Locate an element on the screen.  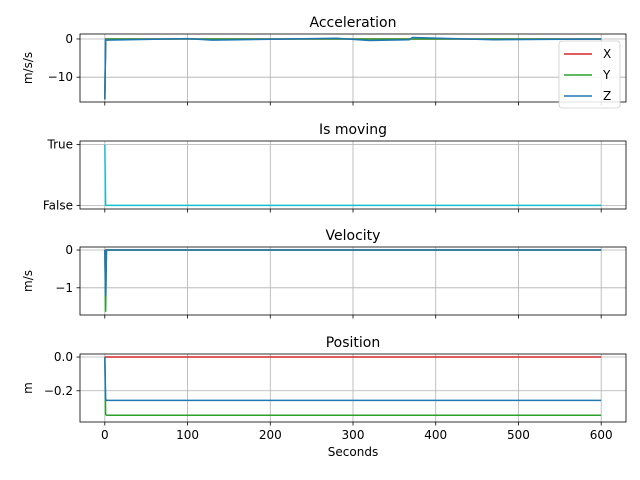
y-tick-label: 0.0 is located at coordinates (63, 357).